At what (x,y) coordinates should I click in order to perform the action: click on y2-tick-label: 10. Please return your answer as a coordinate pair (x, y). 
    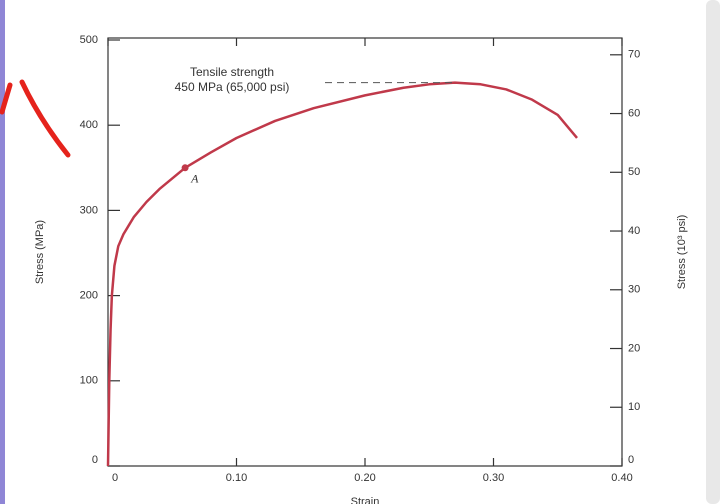
    Looking at the image, I should click on (634, 407).